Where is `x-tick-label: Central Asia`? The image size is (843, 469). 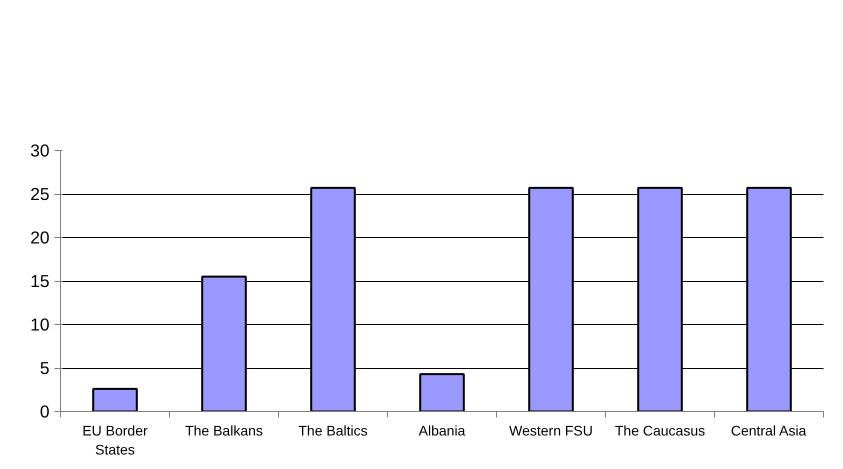 x-tick-label: Central Asia is located at coordinates (768, 430).